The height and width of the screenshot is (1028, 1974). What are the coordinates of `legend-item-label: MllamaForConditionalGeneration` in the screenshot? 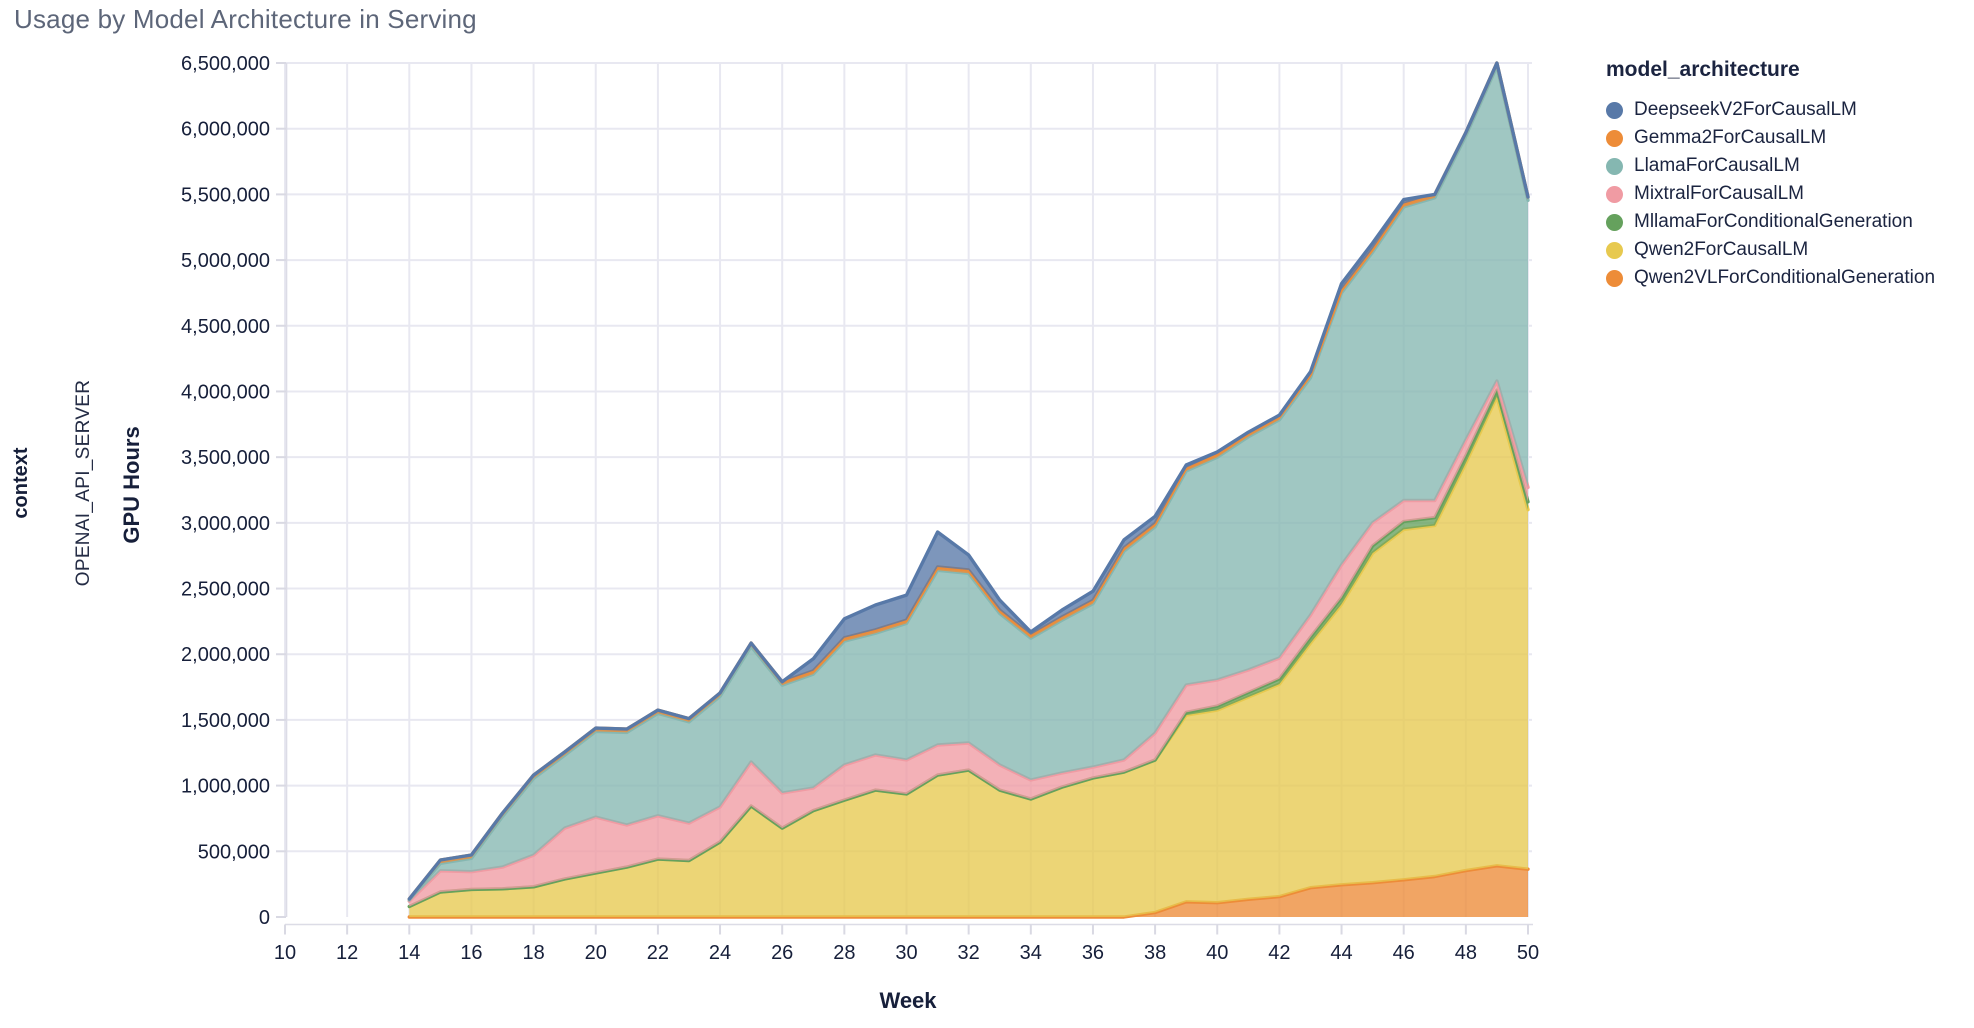 It's located at (1773, 221).